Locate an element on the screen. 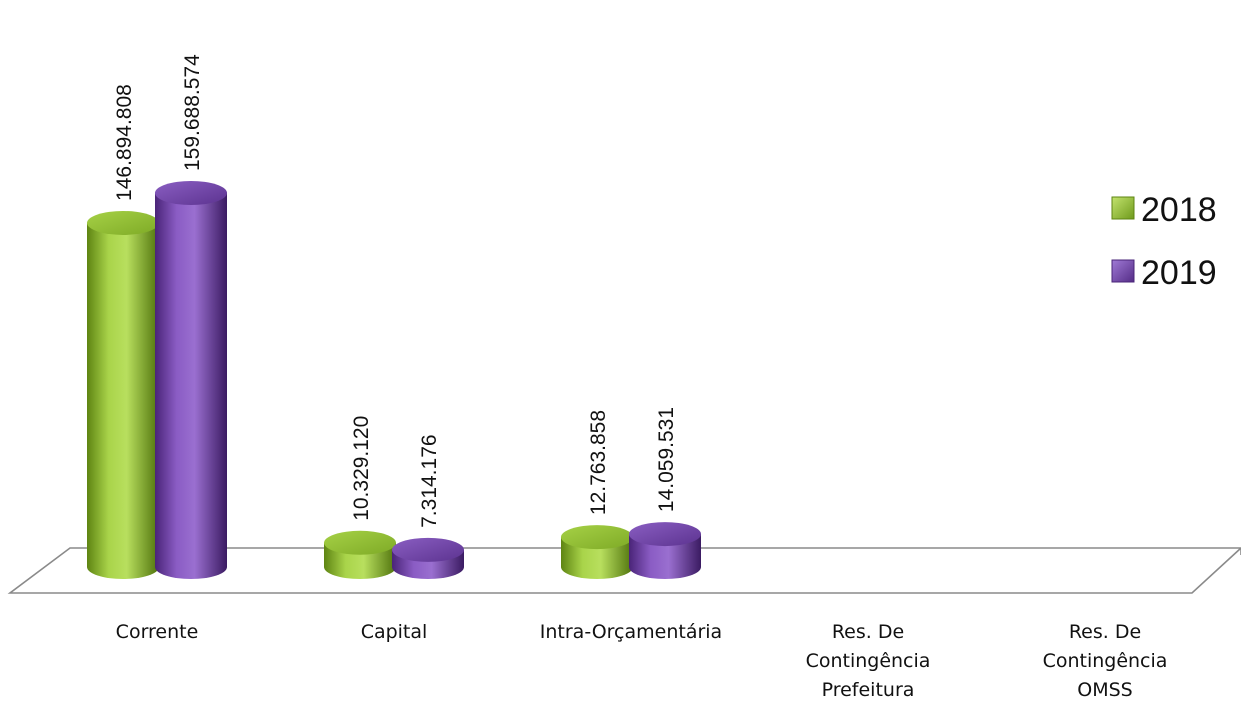  data-label: 12.763.858 is located at coordinates (598, 462).